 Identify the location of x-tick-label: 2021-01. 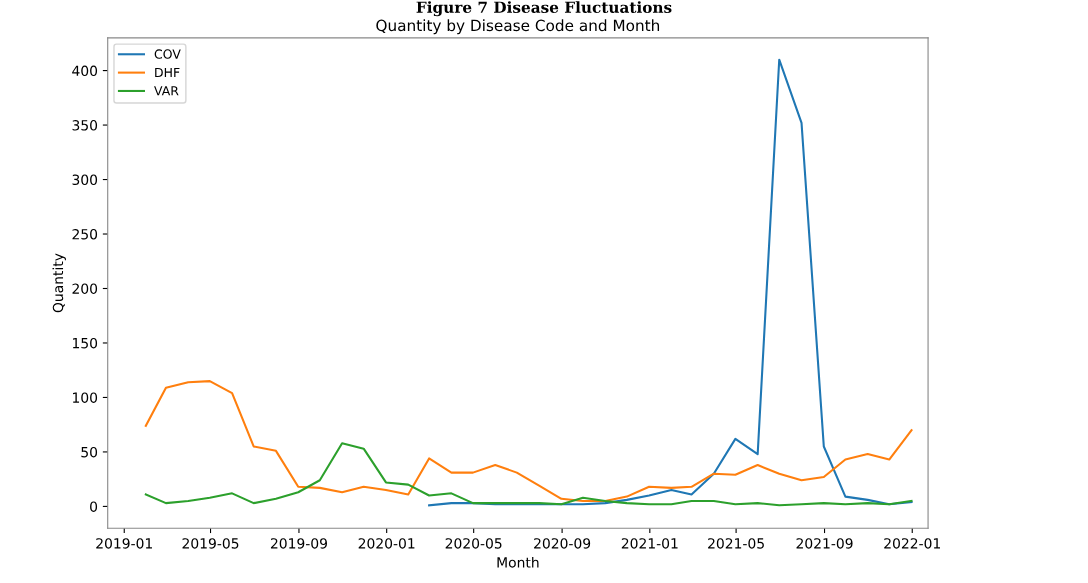
(649, 543).